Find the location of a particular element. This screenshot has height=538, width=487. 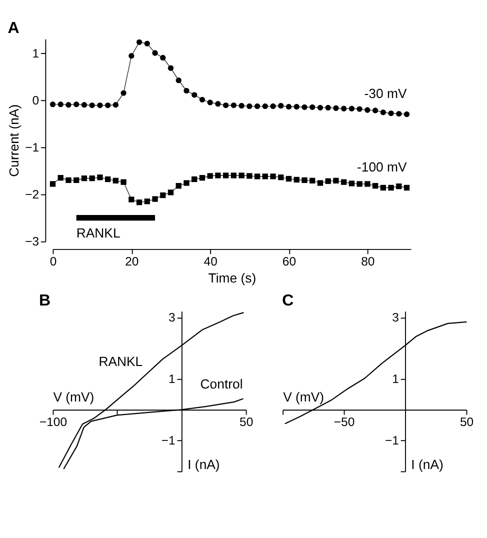

series-label: Control is located at coordinates (221, 384).